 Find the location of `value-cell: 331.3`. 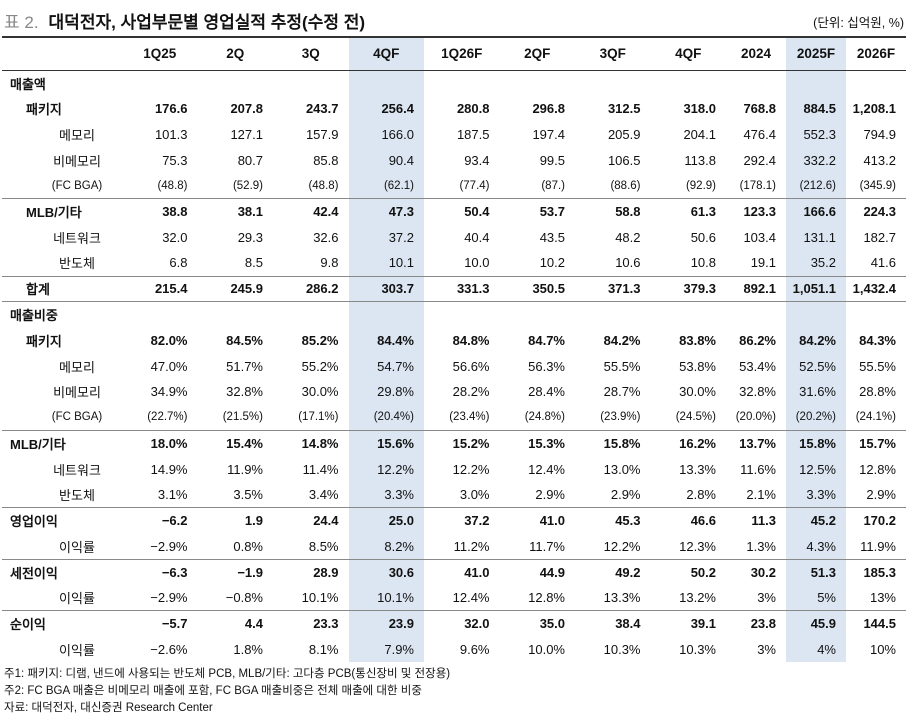

value-cell: 331.3 is located at coordinates (462, 288).